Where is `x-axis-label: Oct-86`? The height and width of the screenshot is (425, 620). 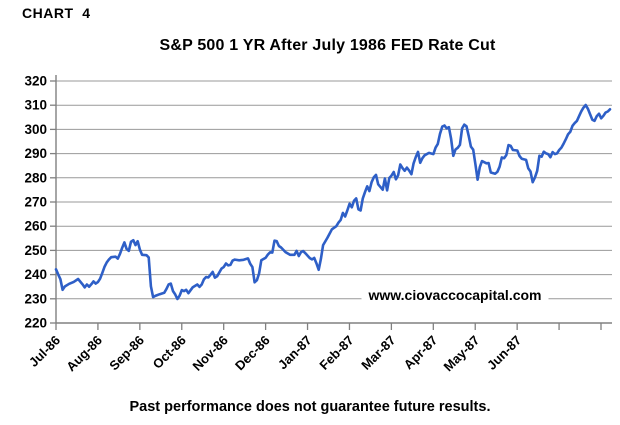
x-axis-label: Oct-86 is located at coordinates (169, 352).